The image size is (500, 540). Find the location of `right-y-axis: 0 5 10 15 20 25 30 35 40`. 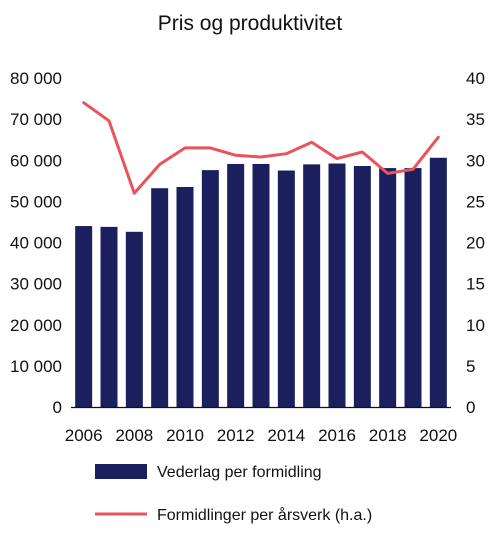

right-y-axis: 0 5 10 15 20 25 30 35 40 is located at coordinates (475, 243).